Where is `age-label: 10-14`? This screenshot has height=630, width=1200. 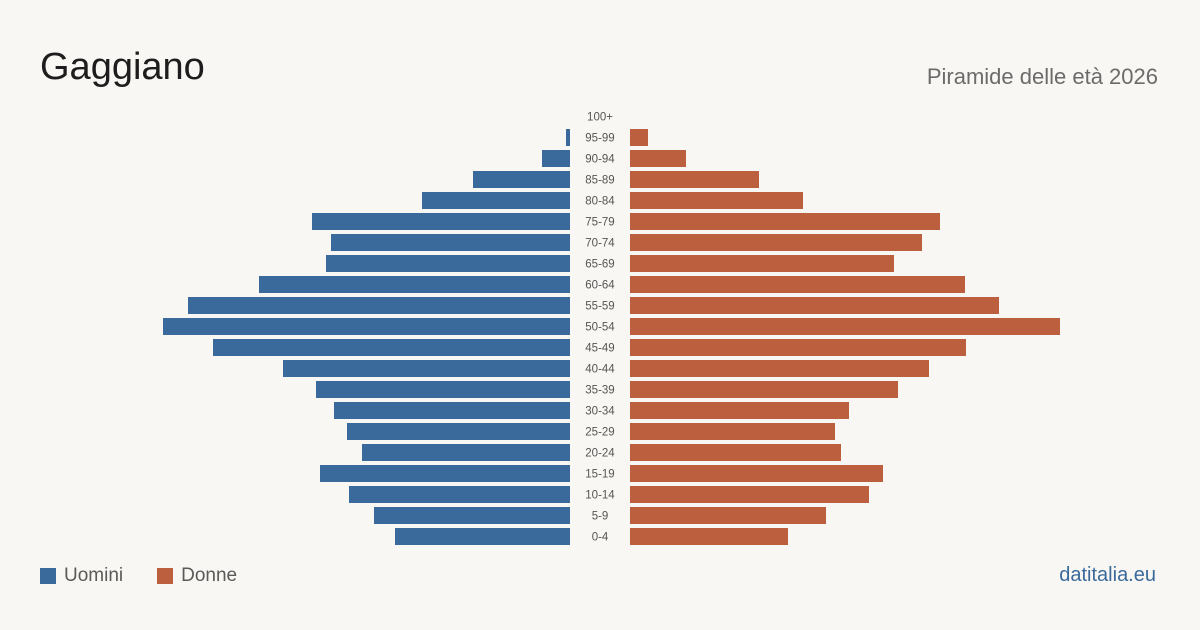
age-label: 10-14 is located at coordinates (600, 496).